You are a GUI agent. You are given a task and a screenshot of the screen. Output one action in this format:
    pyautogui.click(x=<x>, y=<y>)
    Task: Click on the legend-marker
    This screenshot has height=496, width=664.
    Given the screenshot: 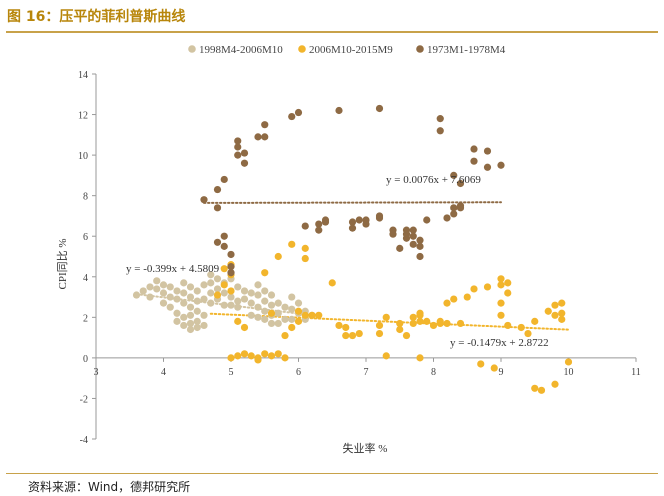 What is the action you would take?
    pyautogui.click(x=192, y=49)
    